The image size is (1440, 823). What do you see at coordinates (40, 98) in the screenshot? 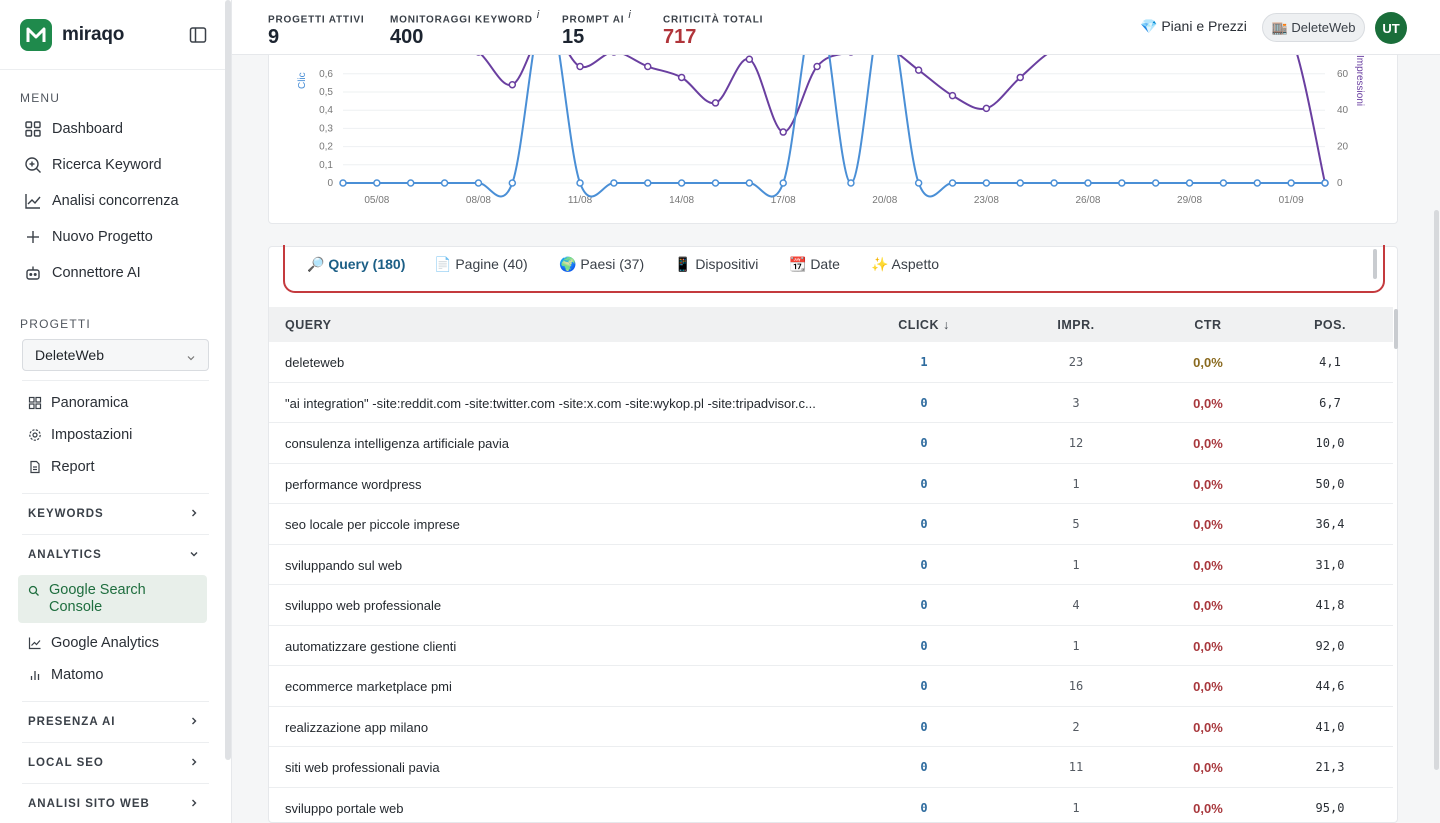
I see `menu-section-title: MENU` at bounding box center [40, 98].